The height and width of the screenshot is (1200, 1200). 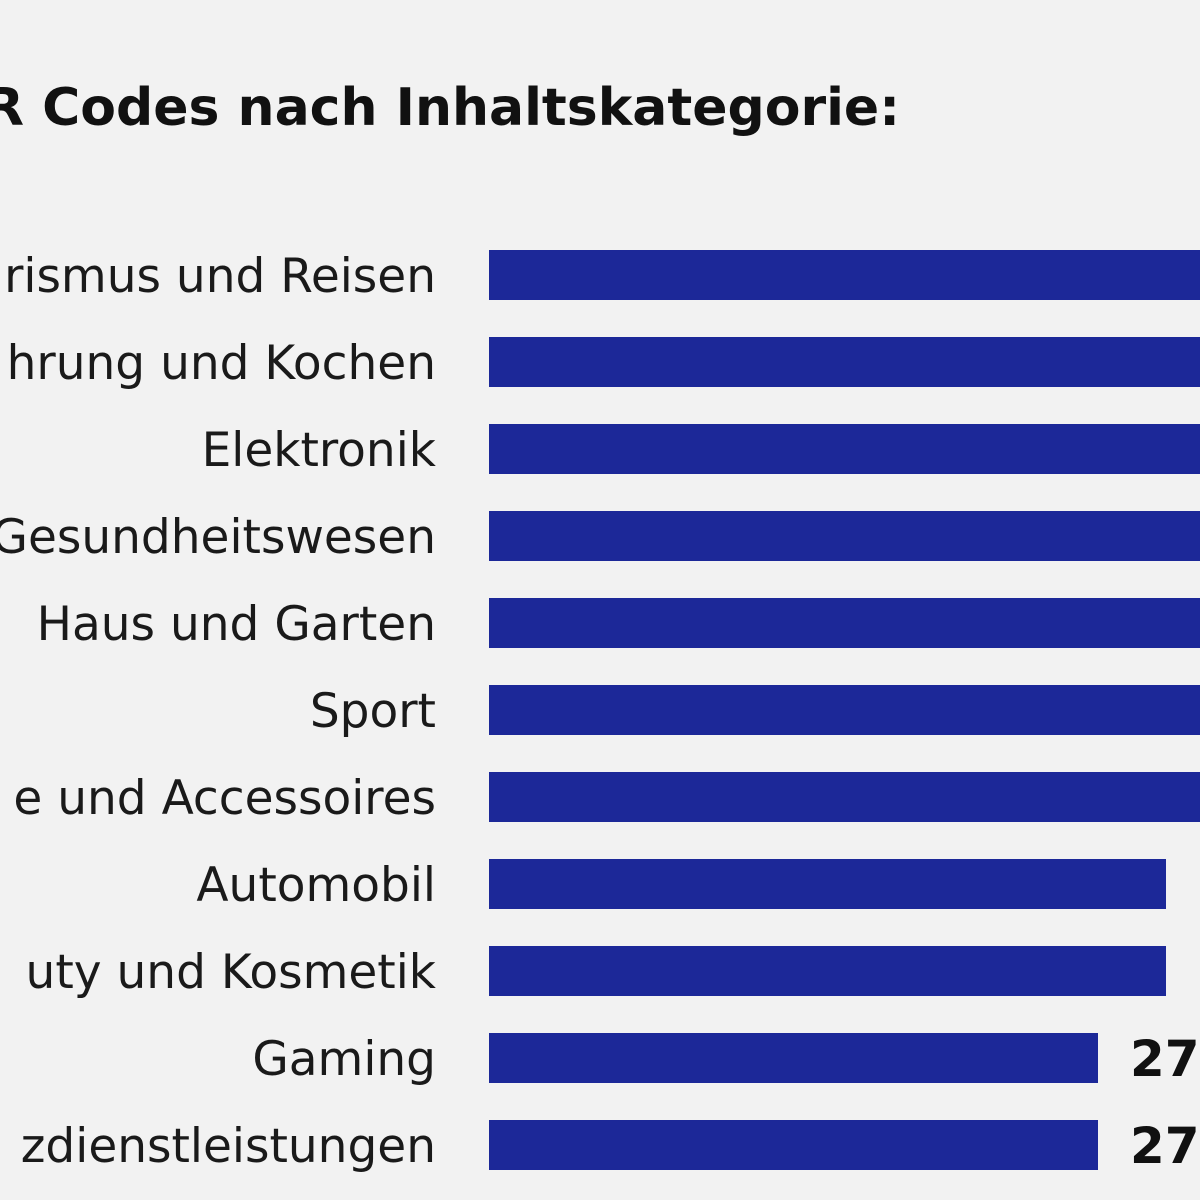 What do you see at coordinates (319, 450) in the screenshot?
I see `category-label: Elektronik` at bounding box center [319, 450].